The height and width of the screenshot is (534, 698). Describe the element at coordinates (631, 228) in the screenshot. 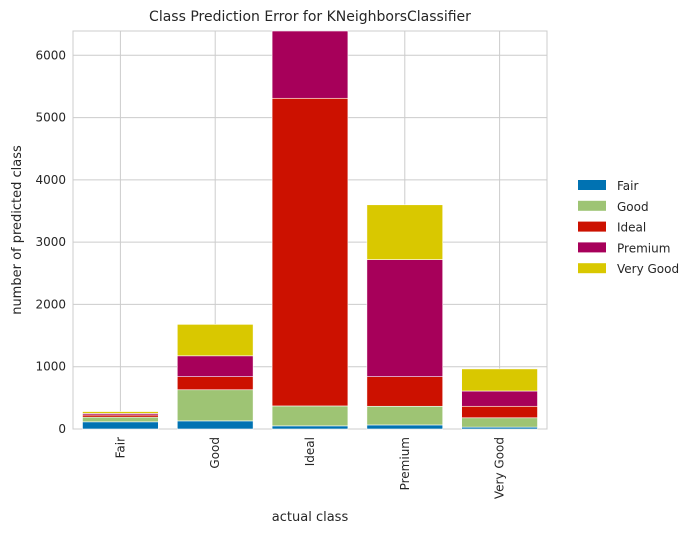

I see `legend-label: Ideal` at that location.